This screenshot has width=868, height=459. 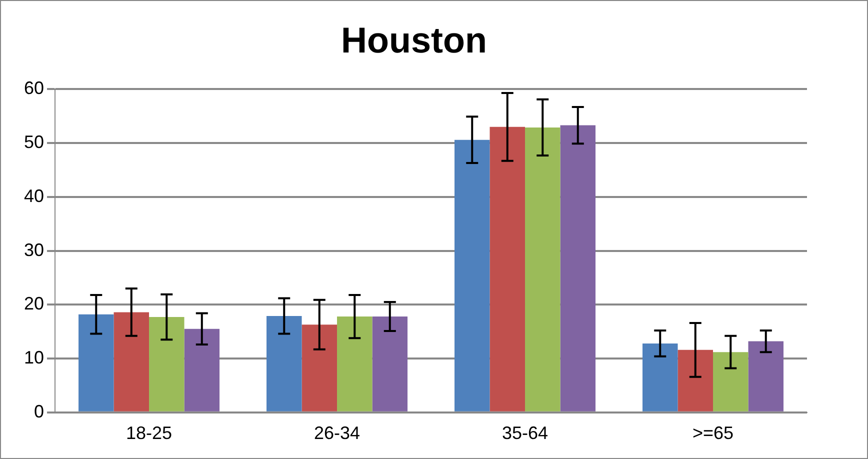 I want to click on x-tick-label: 35-64, so click(x=525, y=433).